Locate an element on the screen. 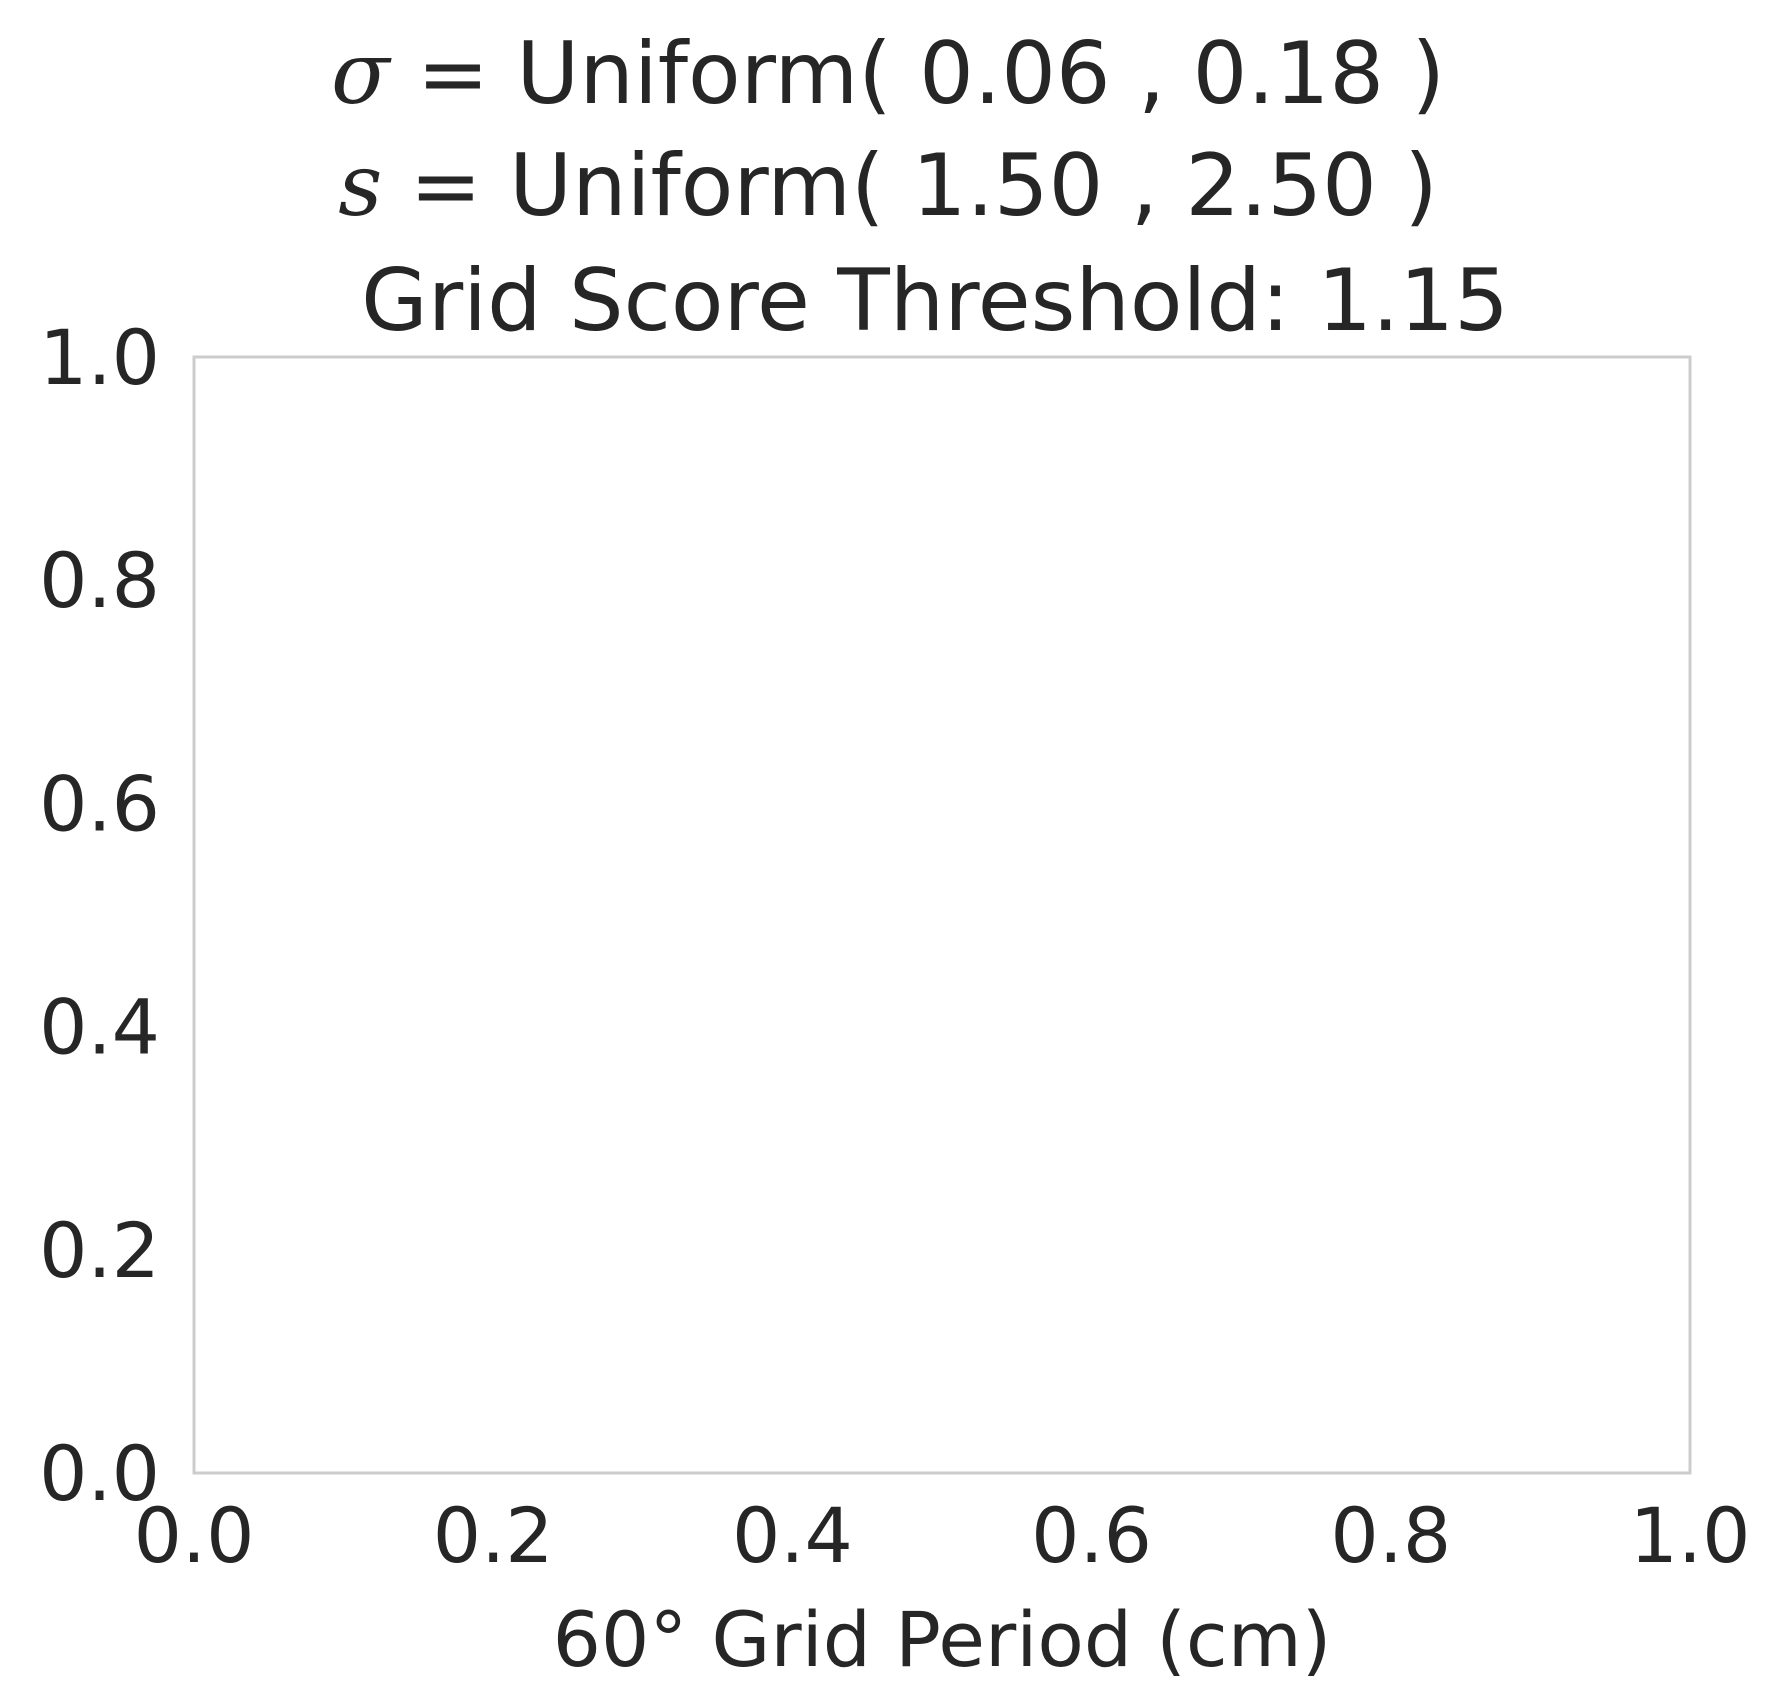 This screenshot has height=1702, width=1776. title-line-1: σ = Uniform( 0.06 , 0.18 ) is located at coordinates (888, 74).